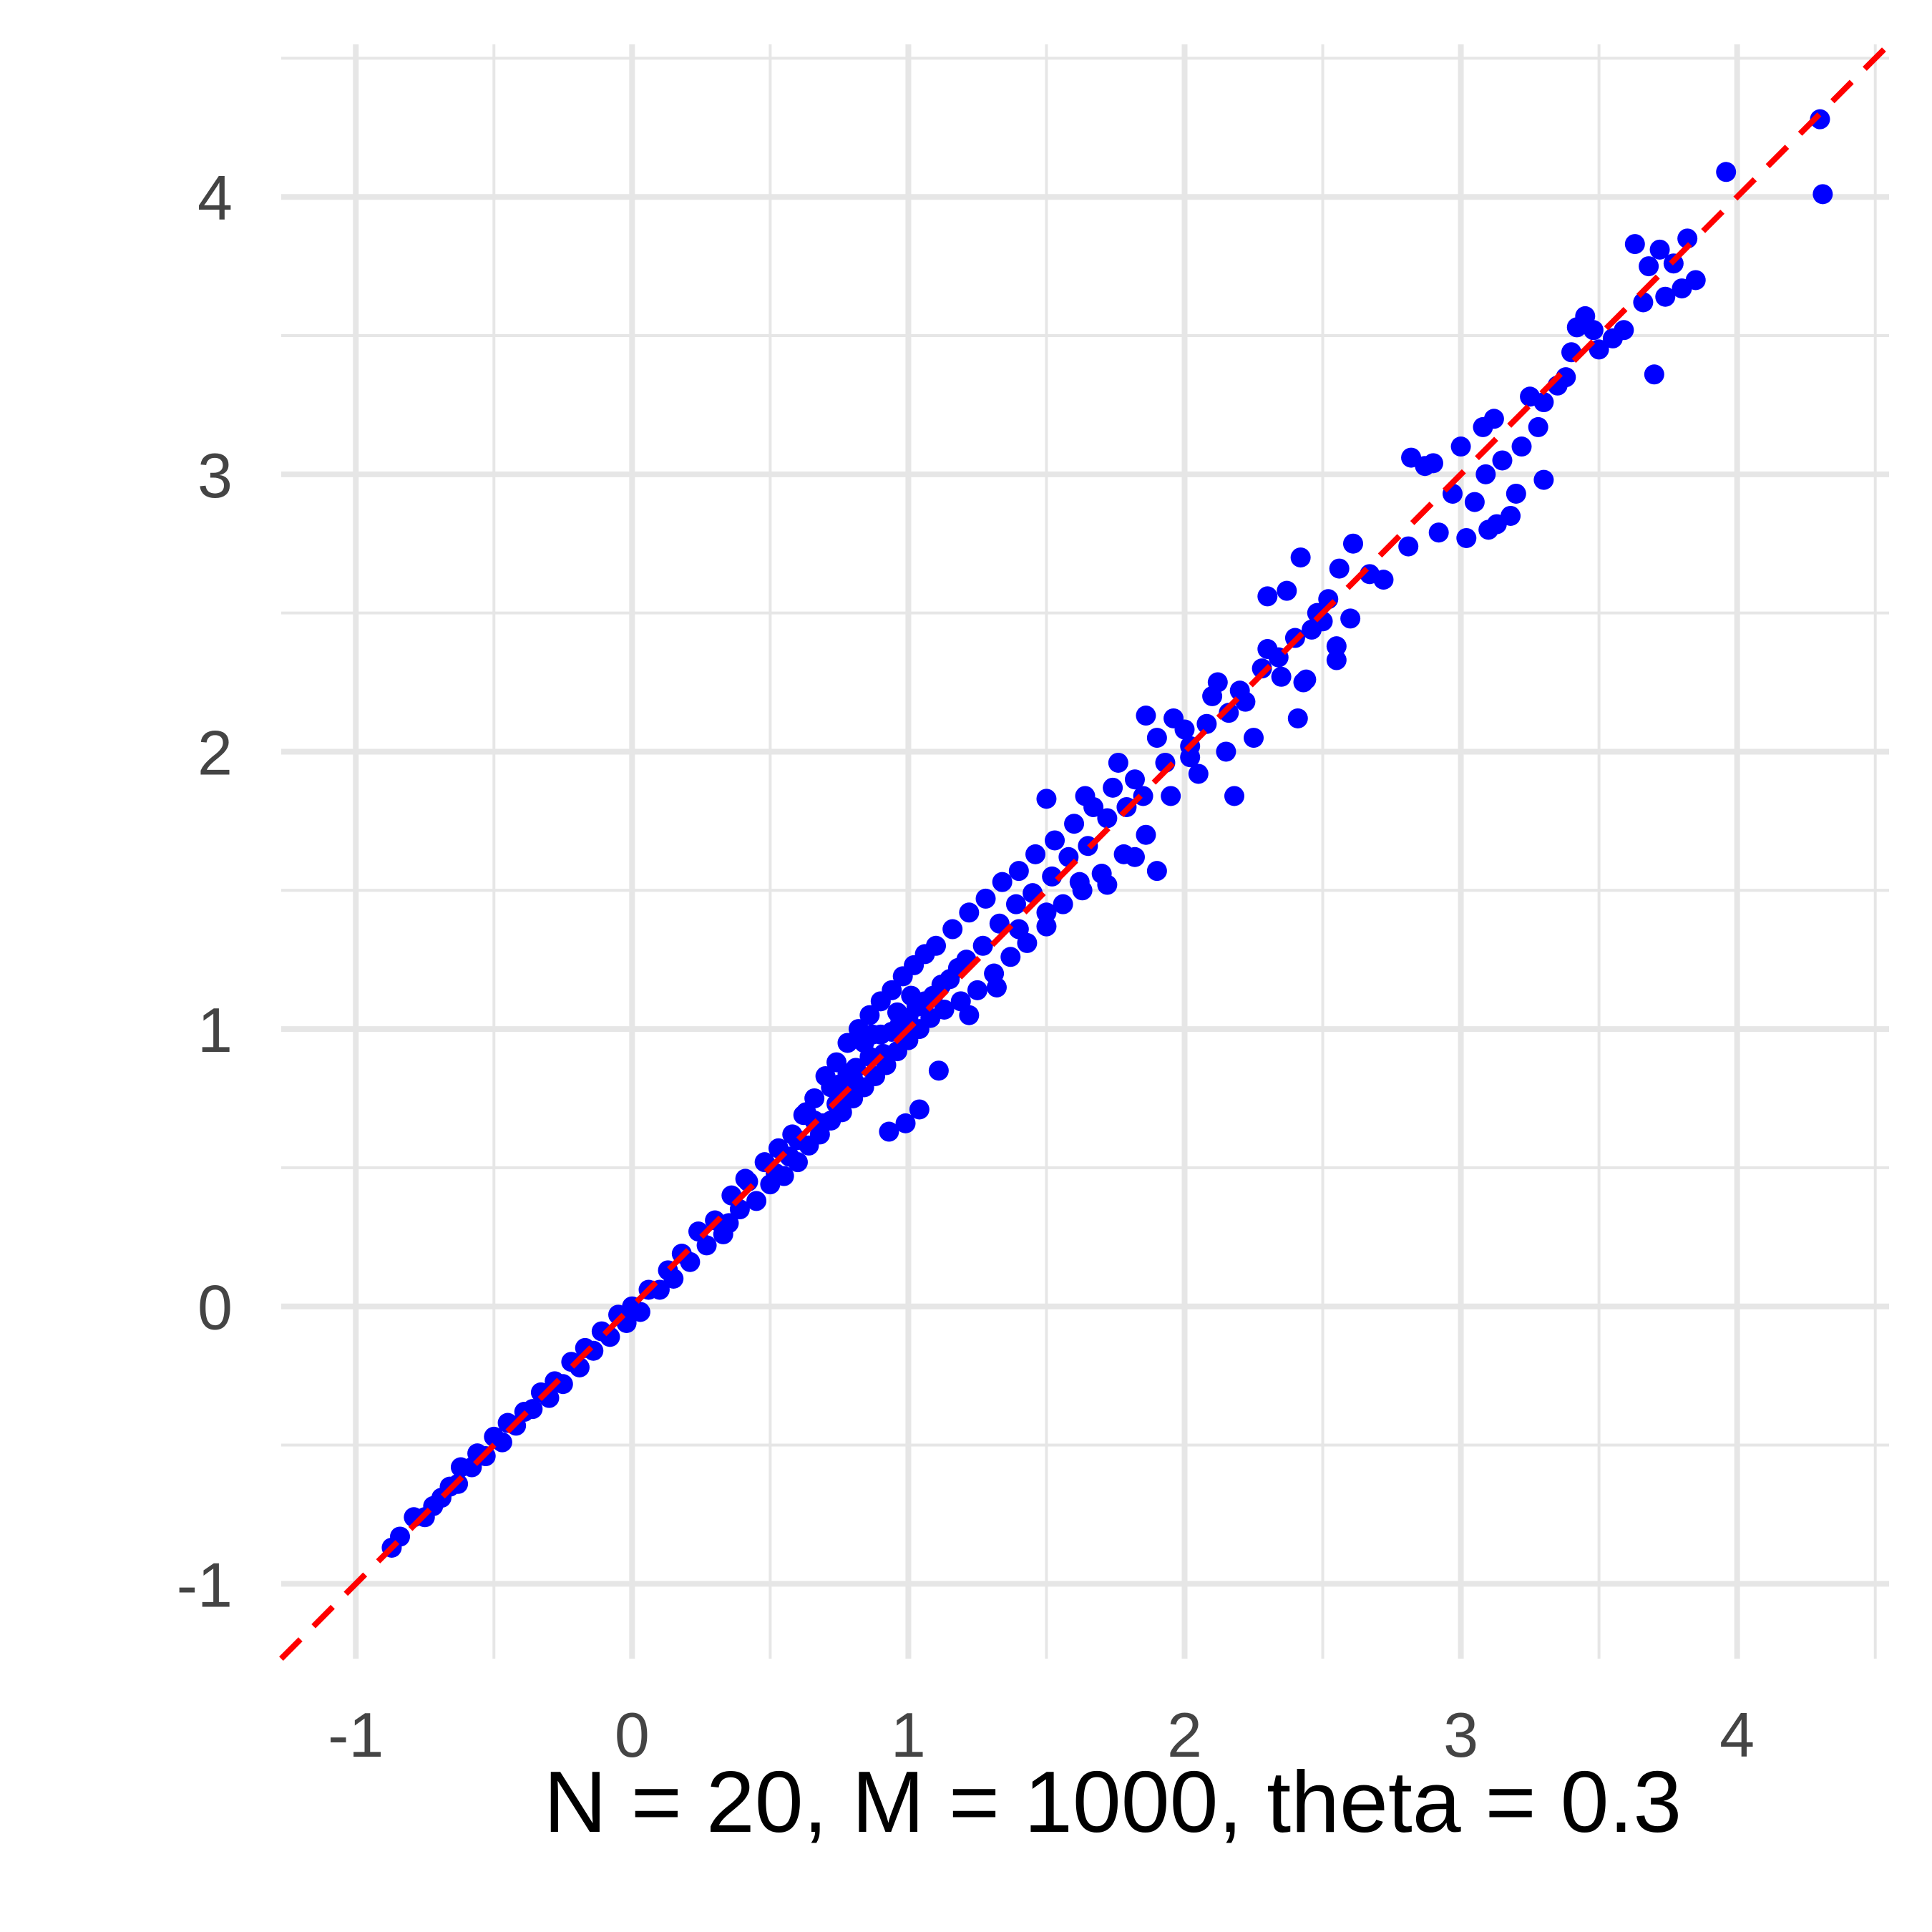 The height and width of the screenshot is (1932, 1932). I want to click on x-tick-label: 2, so click(1184, 1734).